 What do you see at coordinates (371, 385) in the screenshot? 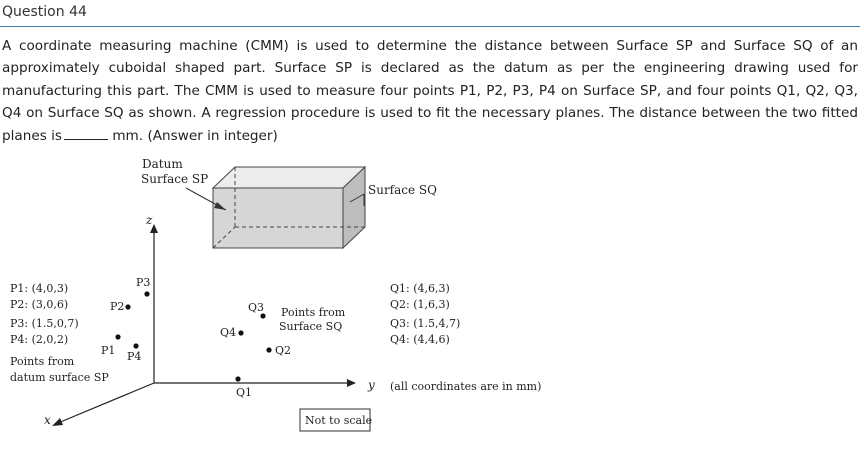
I see `axis-y-label: y` at bounding box center [371, 385].